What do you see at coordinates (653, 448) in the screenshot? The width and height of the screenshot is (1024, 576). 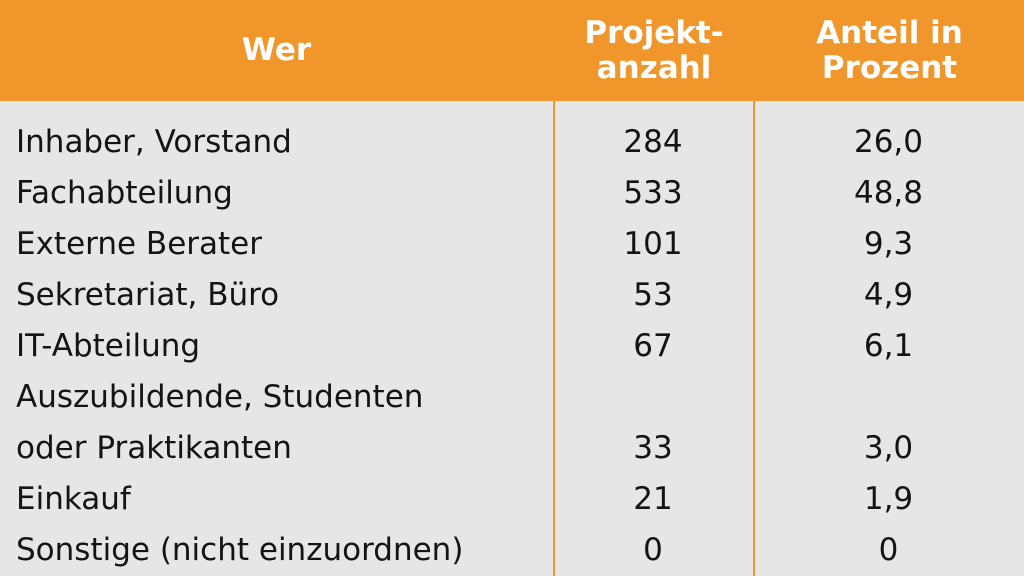 I see `cell-count: 33` at bounding box center [653, 448].